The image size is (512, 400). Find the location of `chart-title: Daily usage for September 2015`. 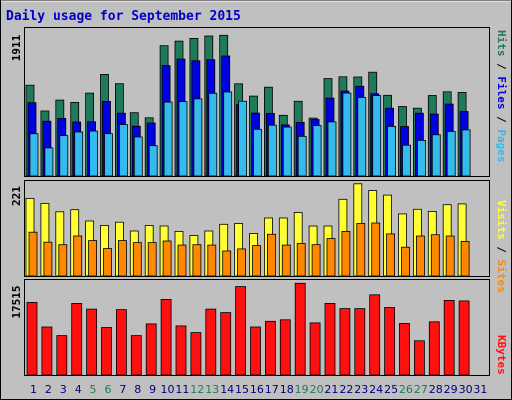

chart-title: Daily usage for September 2015 is located at coordinates (123, 16).